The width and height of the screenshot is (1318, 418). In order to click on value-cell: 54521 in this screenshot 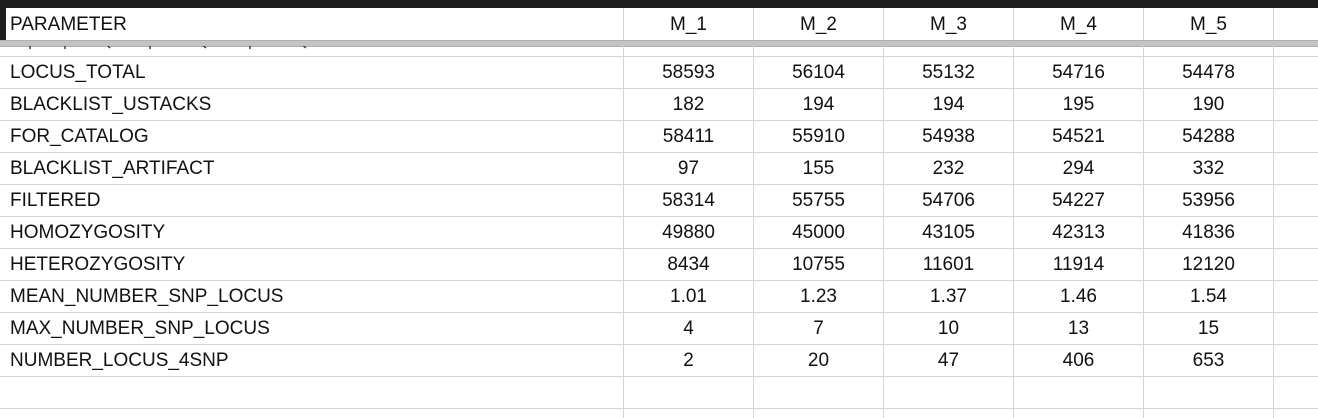, I will do `click(1079, 136)`.